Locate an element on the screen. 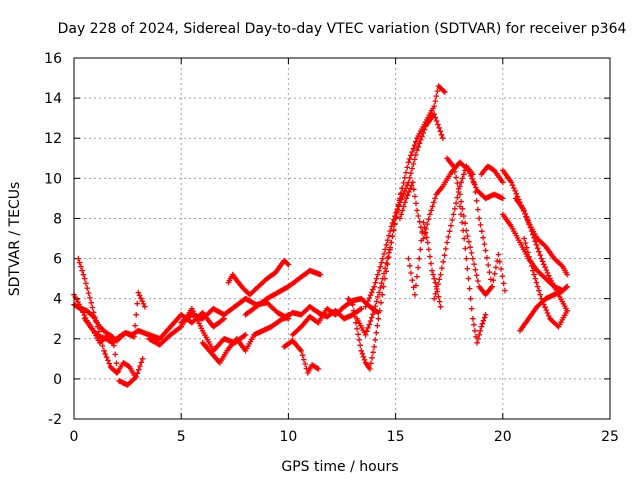 The image size is (640, 480). x-tick-label: 15 is located at coordinates (396, 437).